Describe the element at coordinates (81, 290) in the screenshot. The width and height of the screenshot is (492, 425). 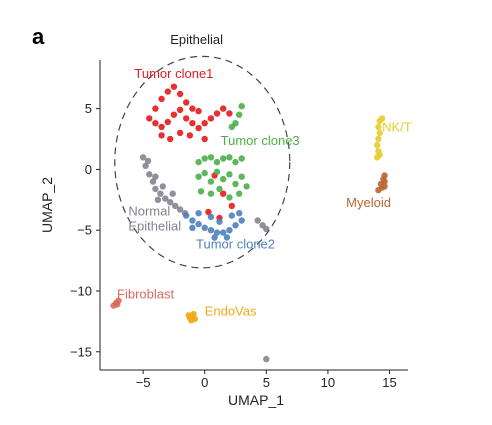
I see `y-tick-label: −10` at that location.